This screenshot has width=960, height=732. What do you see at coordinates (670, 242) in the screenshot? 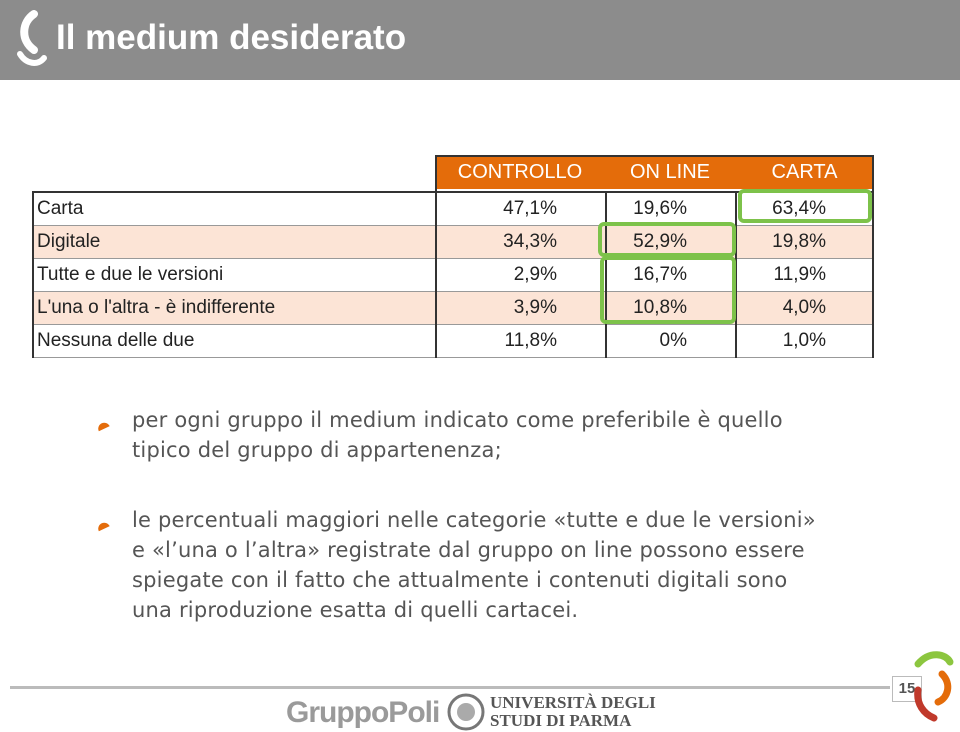
I see `value-cell: 52,9%` at bounding box center [670, 242].